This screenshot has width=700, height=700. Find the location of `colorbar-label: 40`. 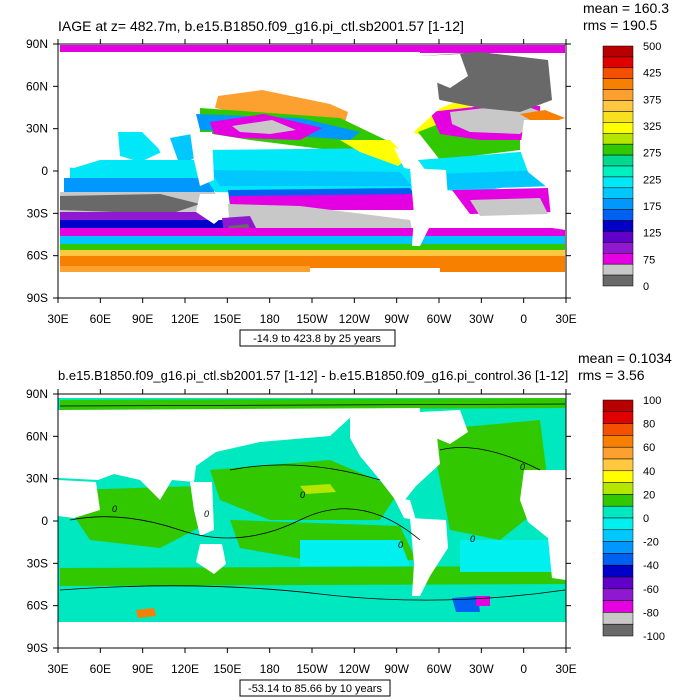

colorbar-label: 40 is located at coordinates (649, 472).